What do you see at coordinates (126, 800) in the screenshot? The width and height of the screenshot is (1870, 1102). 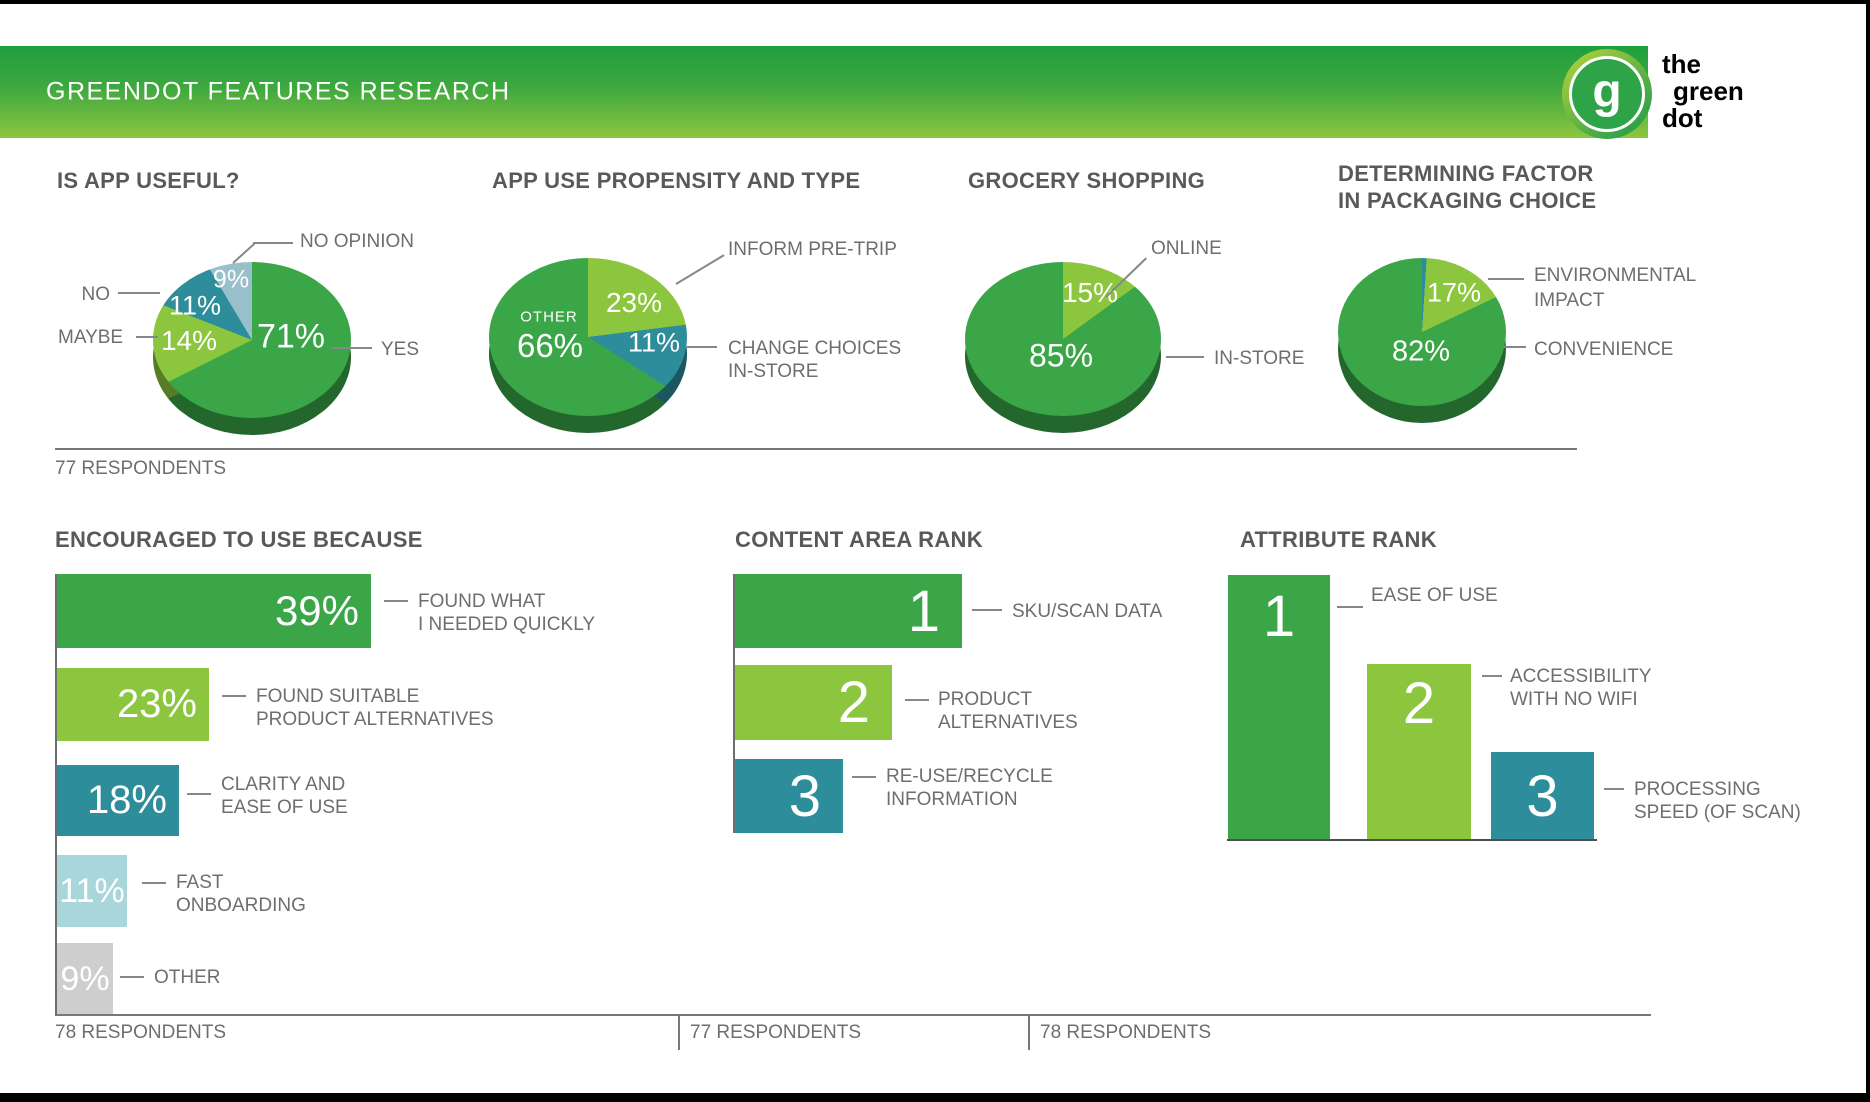 I see `chartA-bar-3-value: 18%` at bounding box center [126, 800].